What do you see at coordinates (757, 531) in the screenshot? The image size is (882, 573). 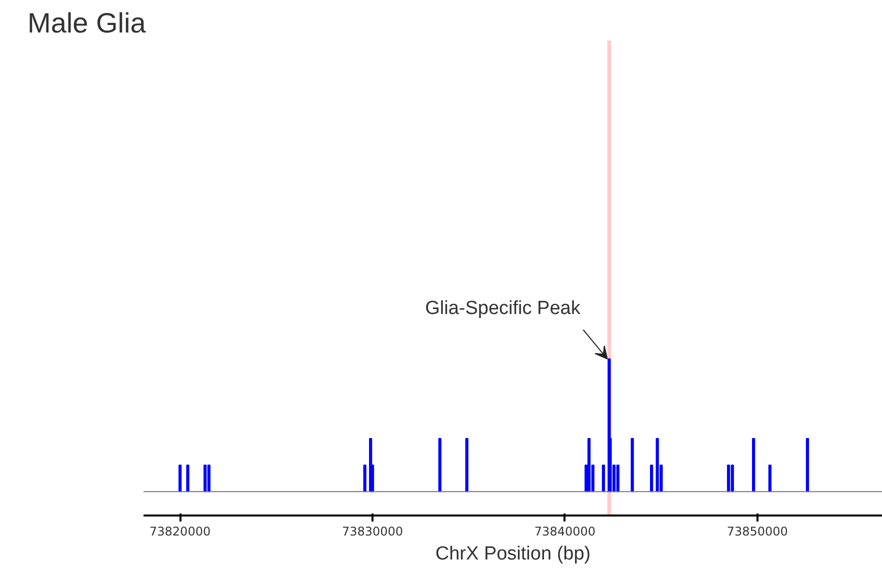 I see `x-tick-label: 73850000` at bounding box center [757, 531].